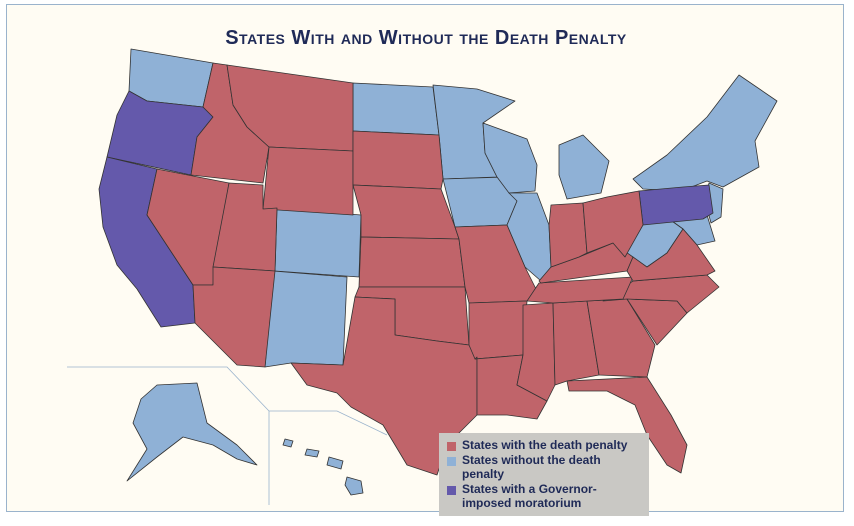 This screenshot has height=526, width=854. I want to click on alaska-inset-border, so click(168, 435).